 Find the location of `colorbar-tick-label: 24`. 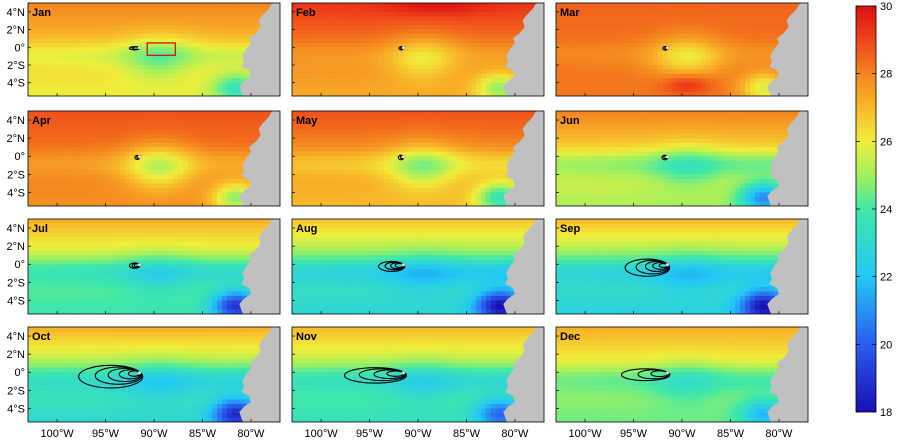

colorbar-tick-label: 24 is located at coordinates (886, 210).